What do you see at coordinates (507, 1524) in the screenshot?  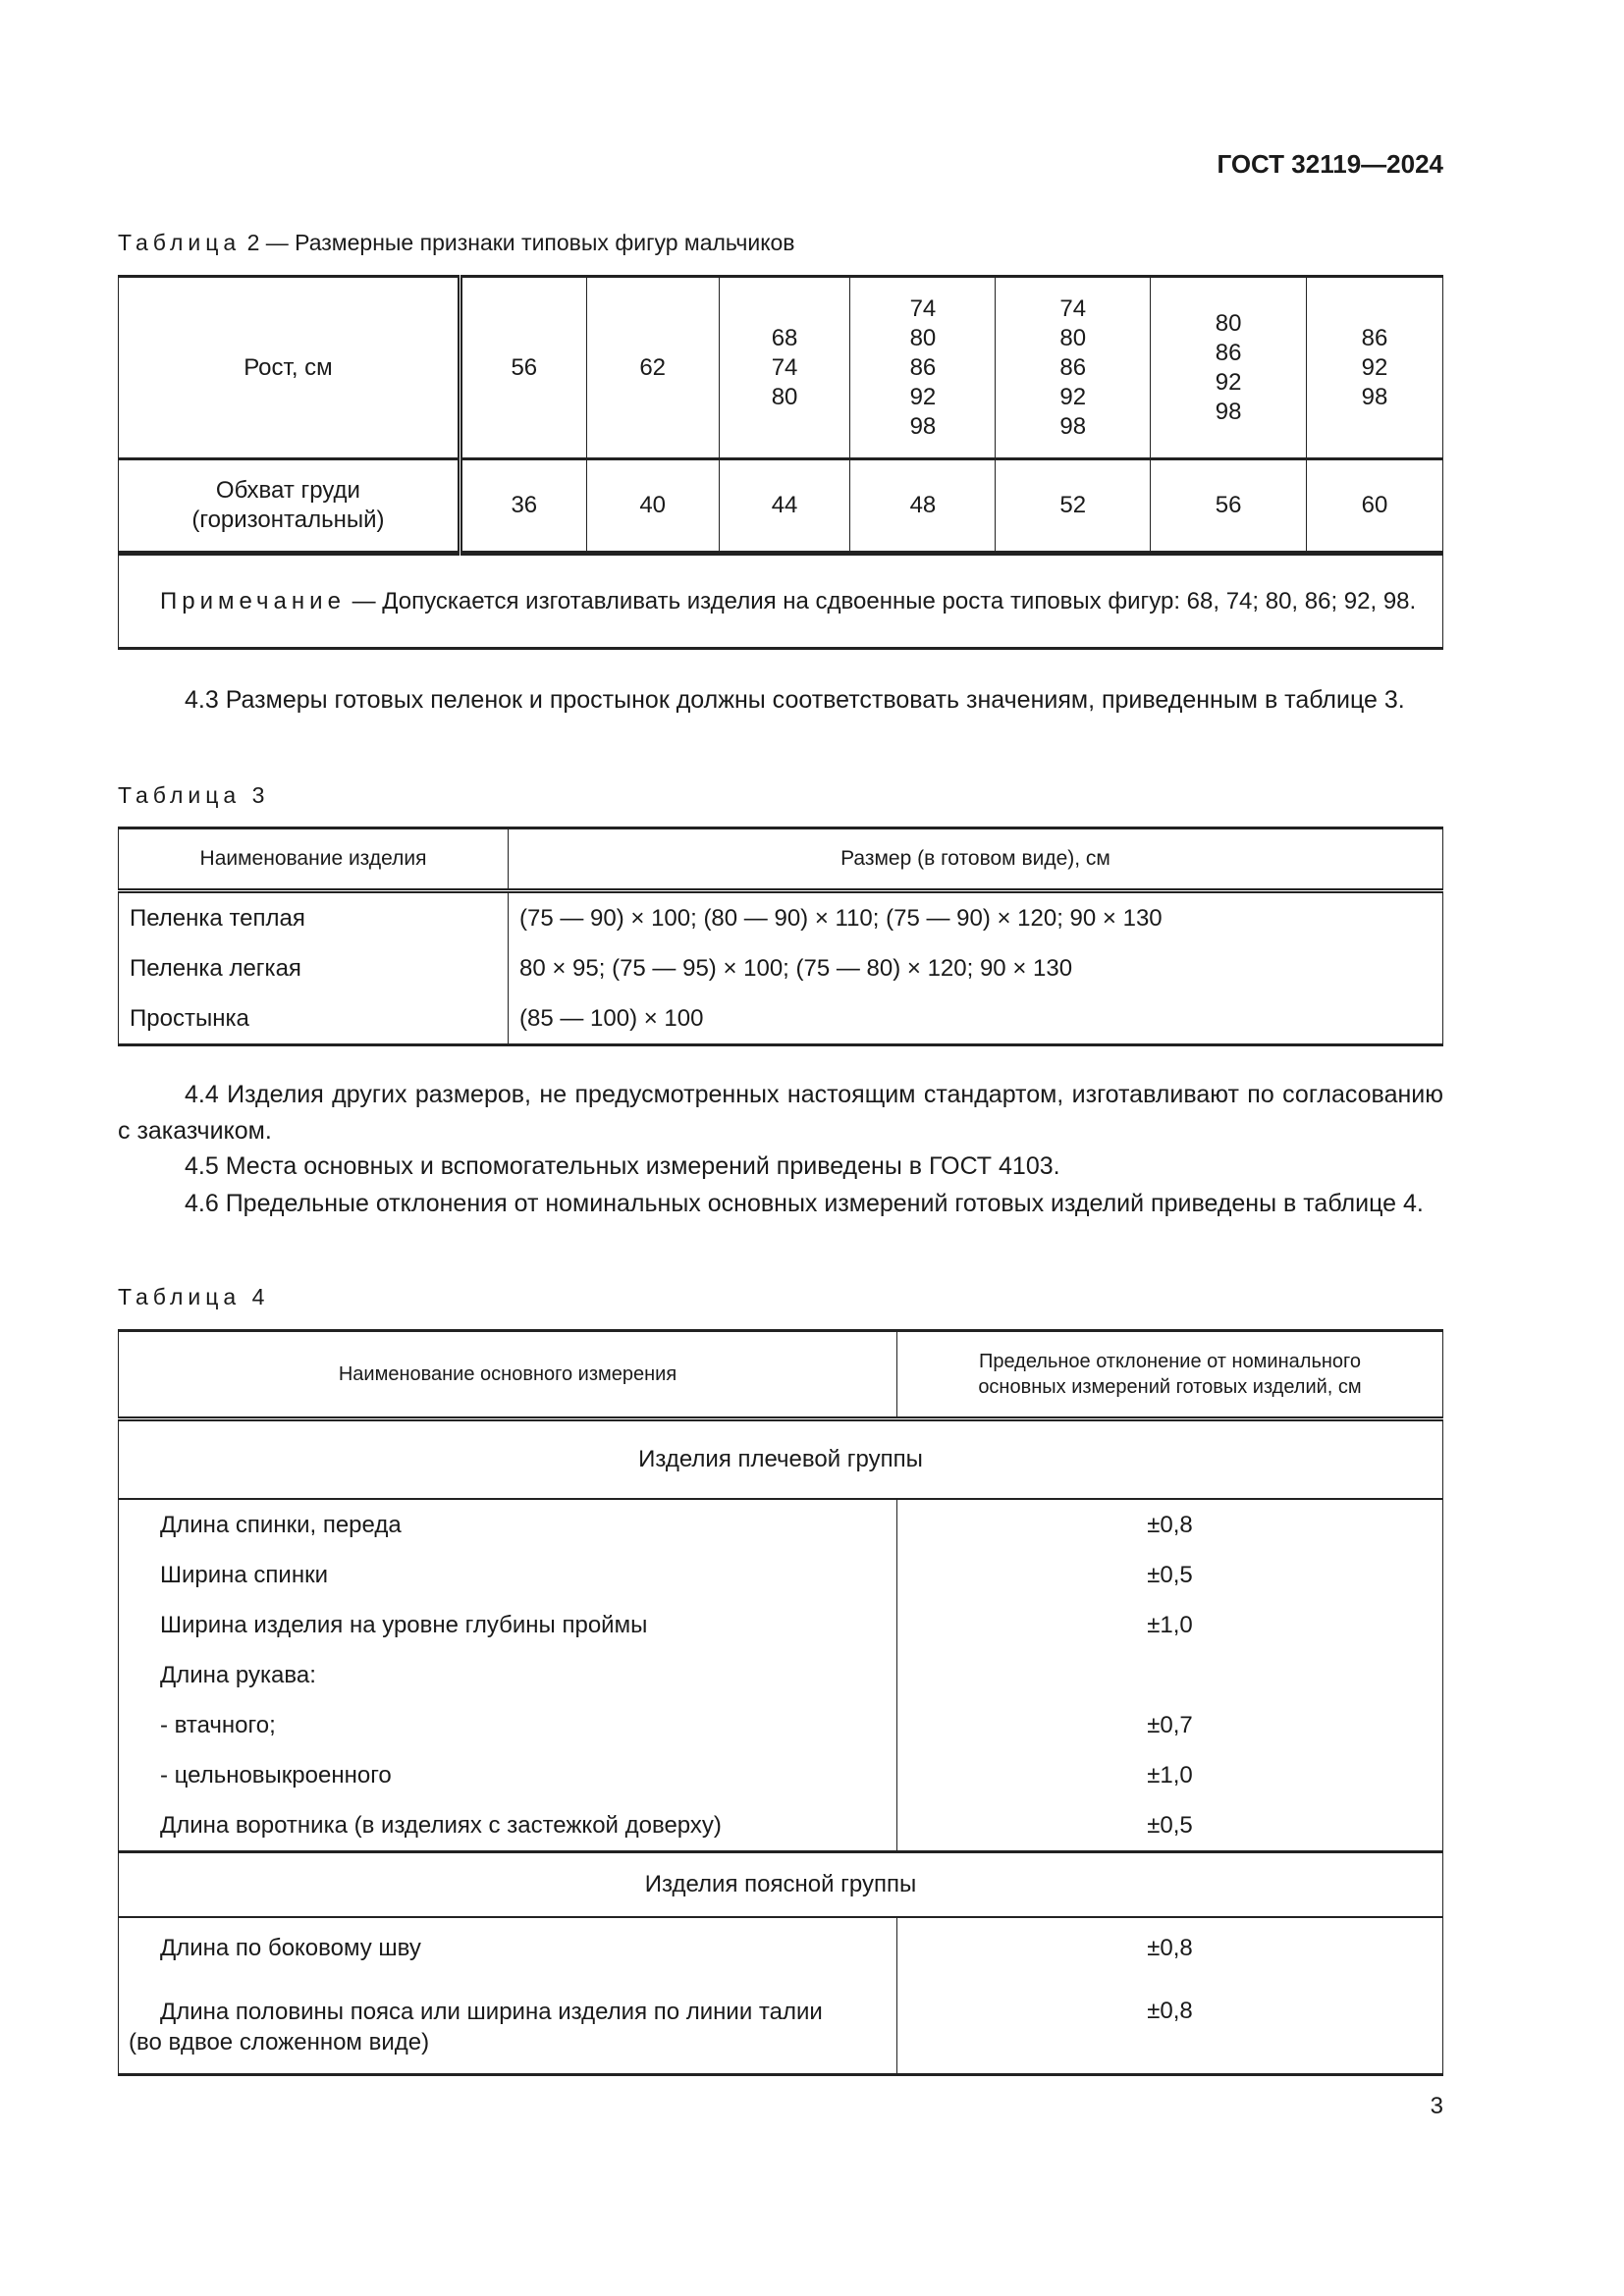 I see `table-cell: Длина спинки, переда` at bounding box center [507, 1524].